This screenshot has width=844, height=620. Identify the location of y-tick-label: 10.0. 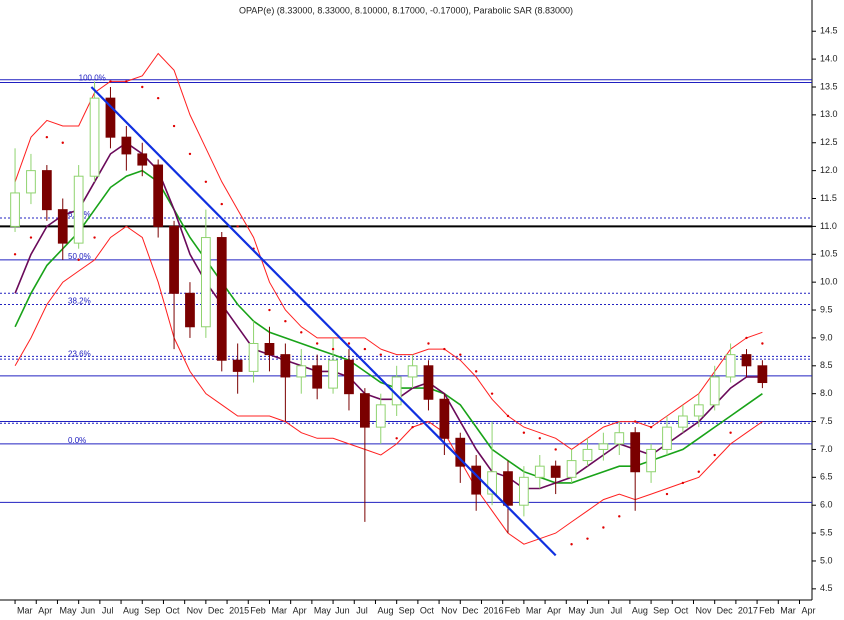
(829, 282).